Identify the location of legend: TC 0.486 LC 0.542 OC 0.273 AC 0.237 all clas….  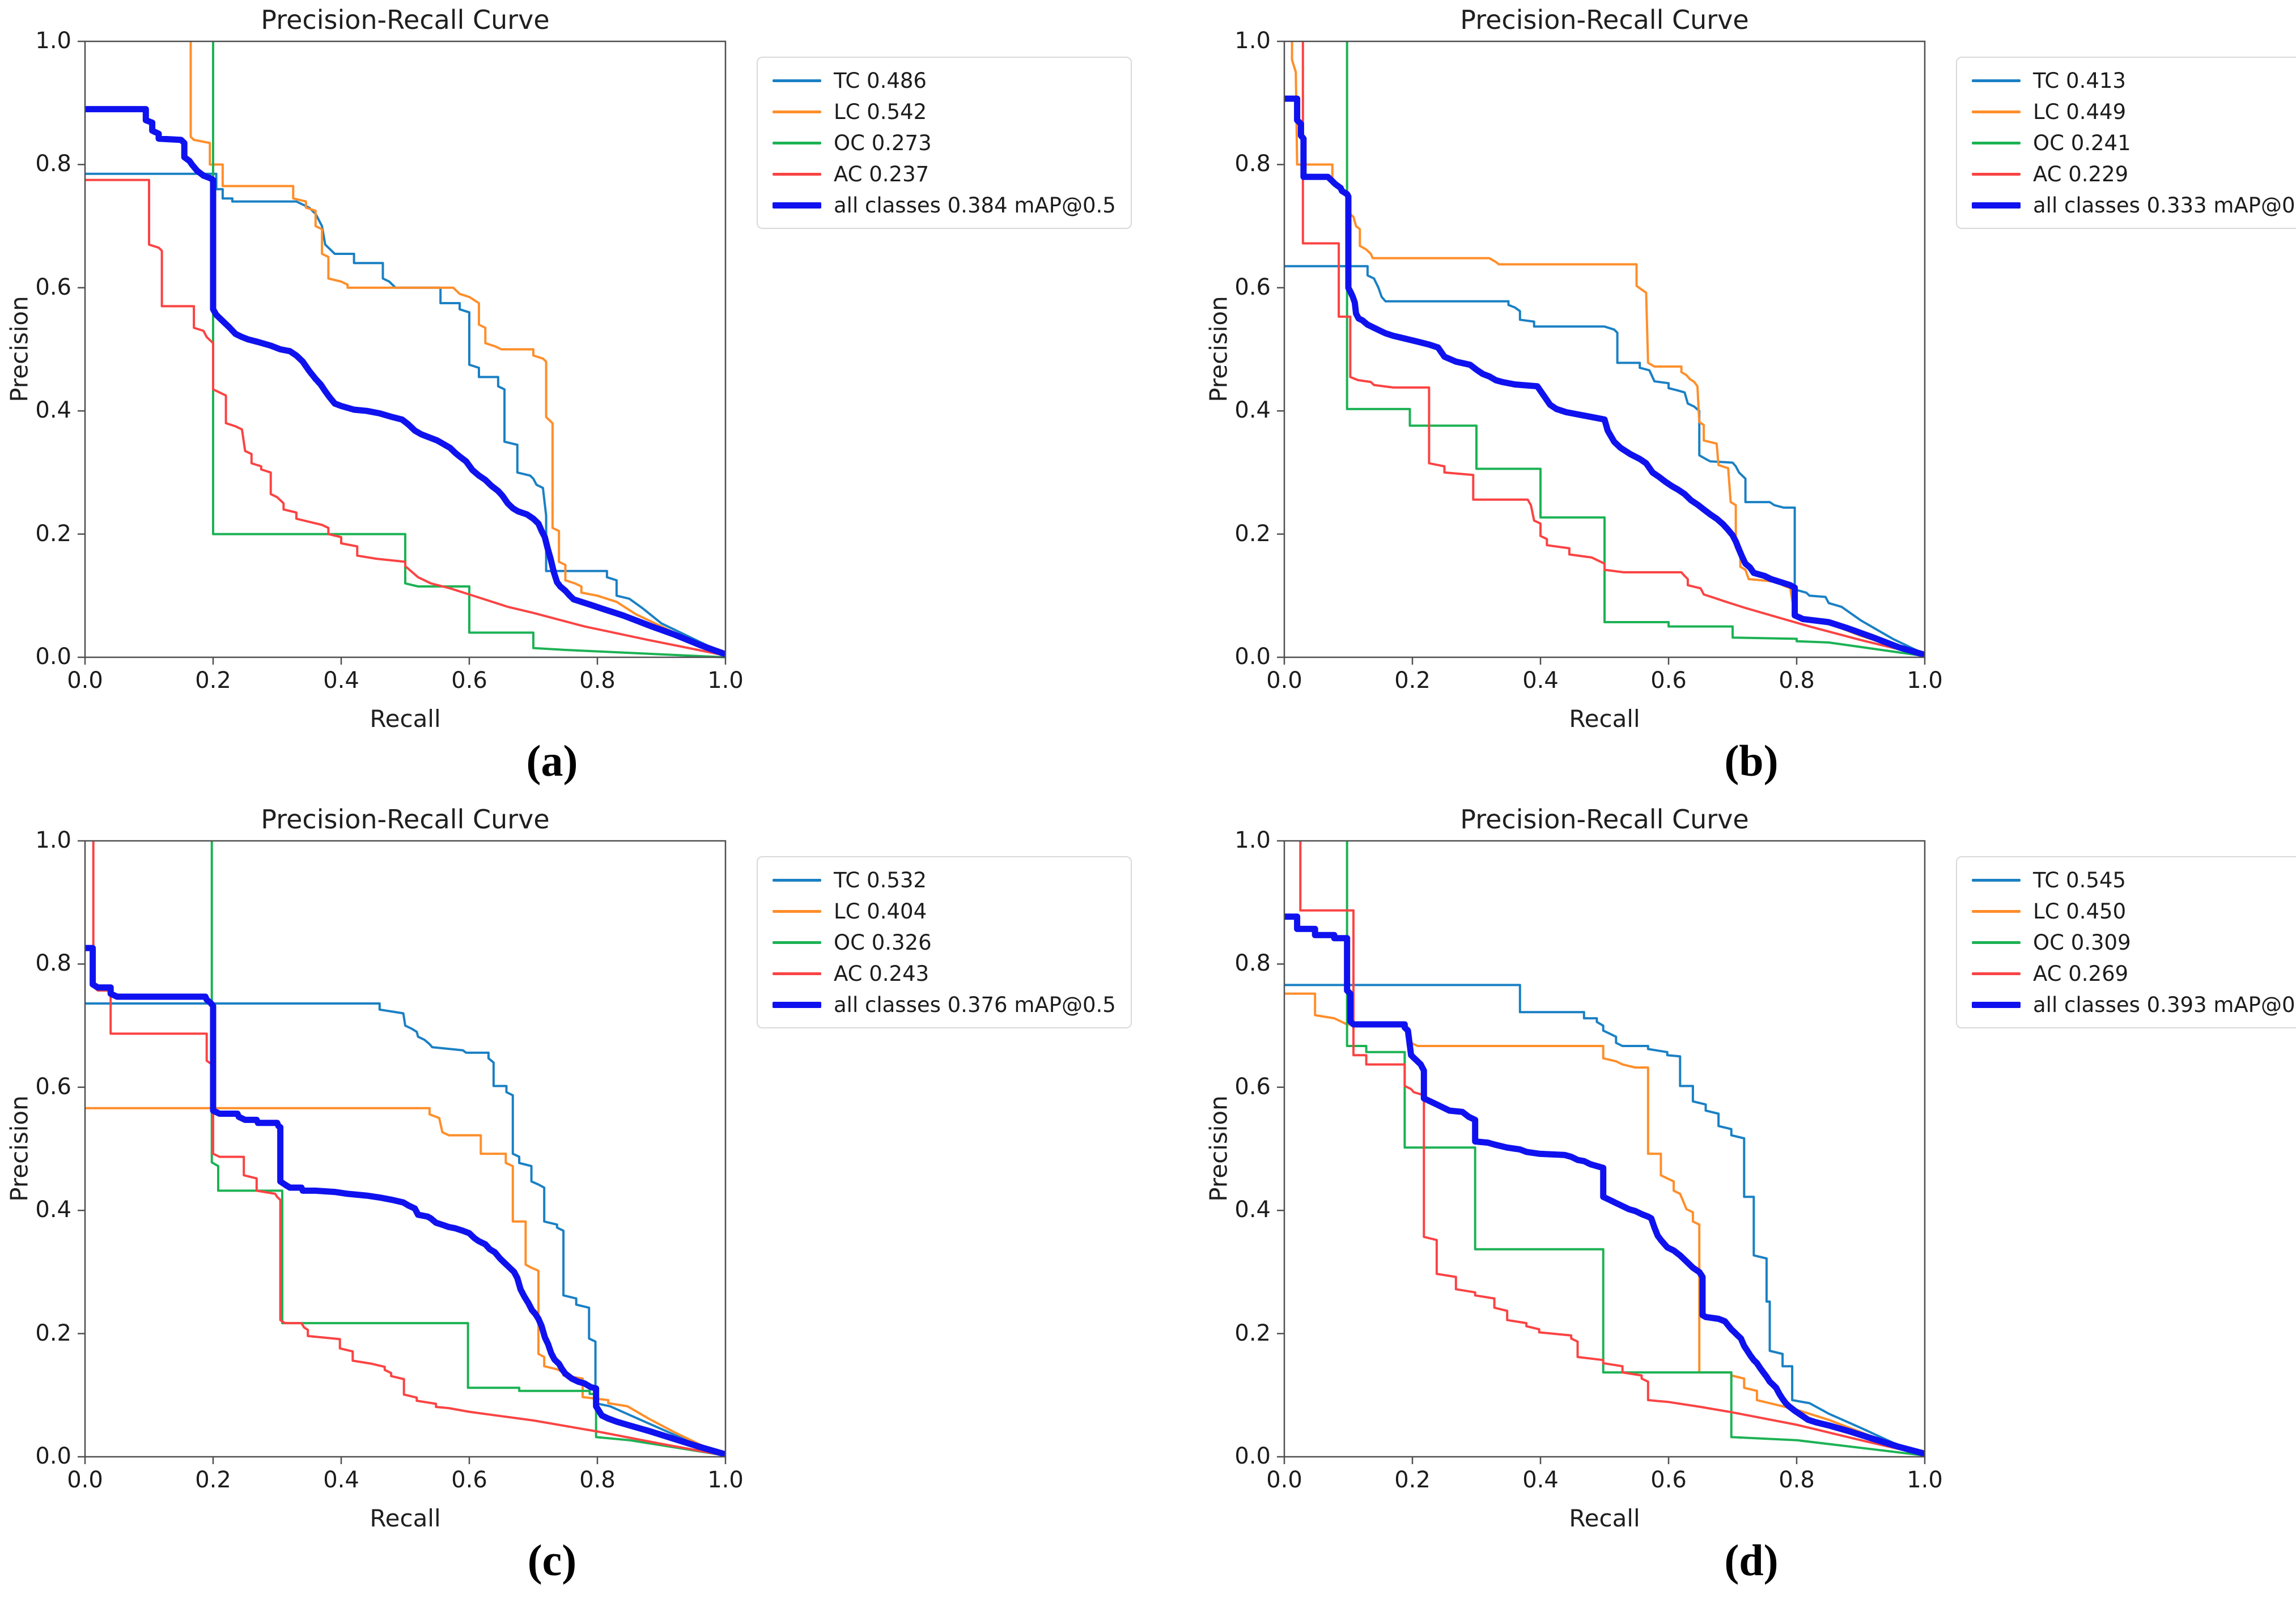
(945, 143).